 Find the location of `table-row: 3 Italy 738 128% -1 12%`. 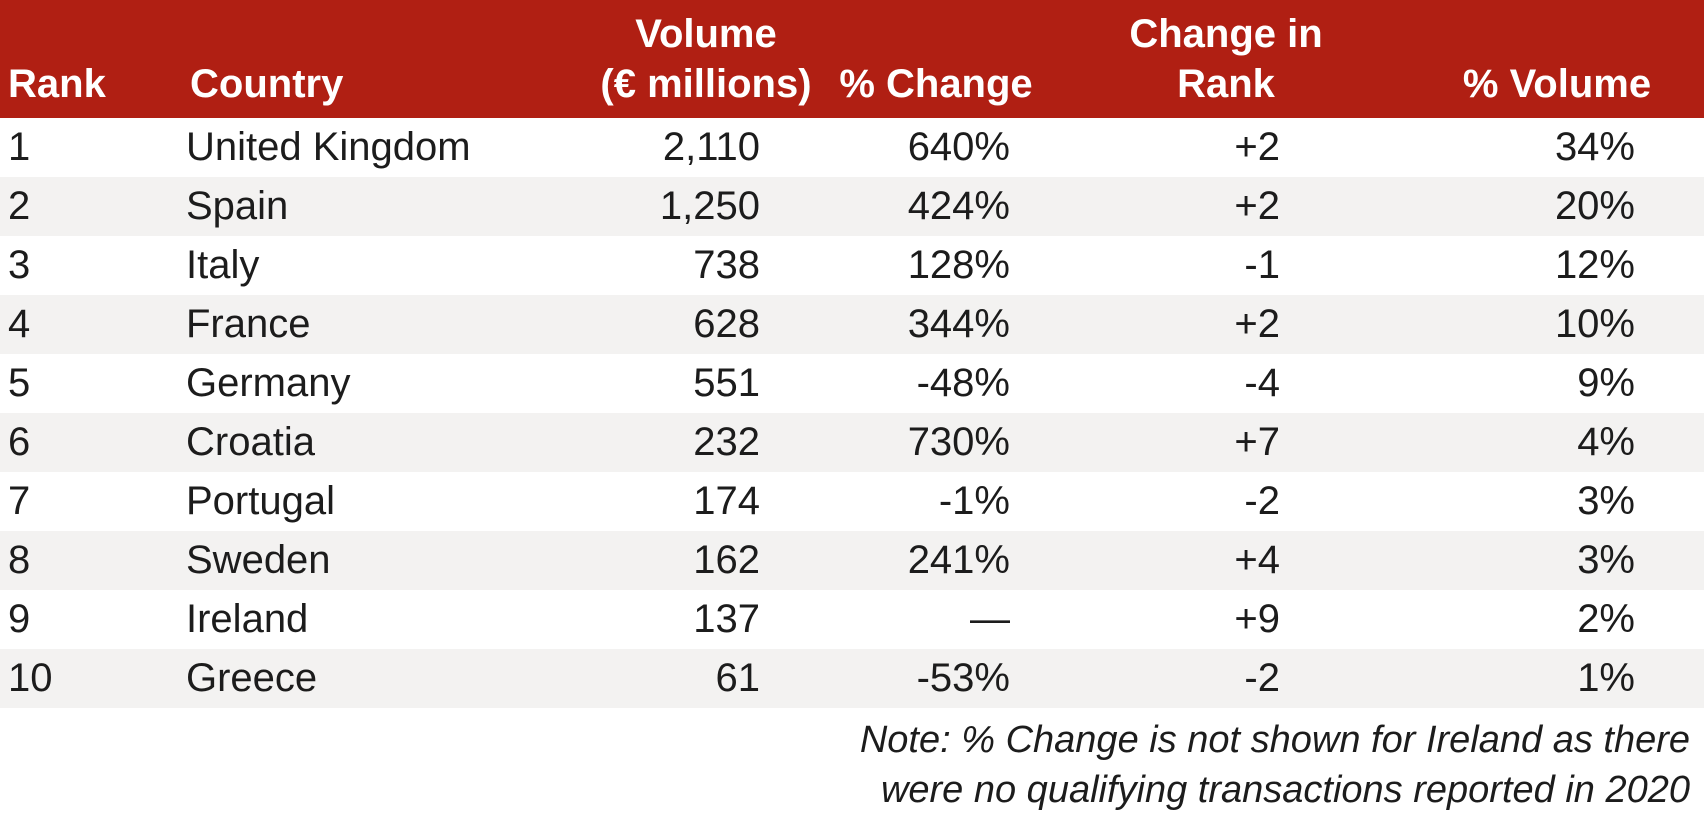

table-row: 3 Italy 738 128% -1 12% is located at coordinates (852, 265).